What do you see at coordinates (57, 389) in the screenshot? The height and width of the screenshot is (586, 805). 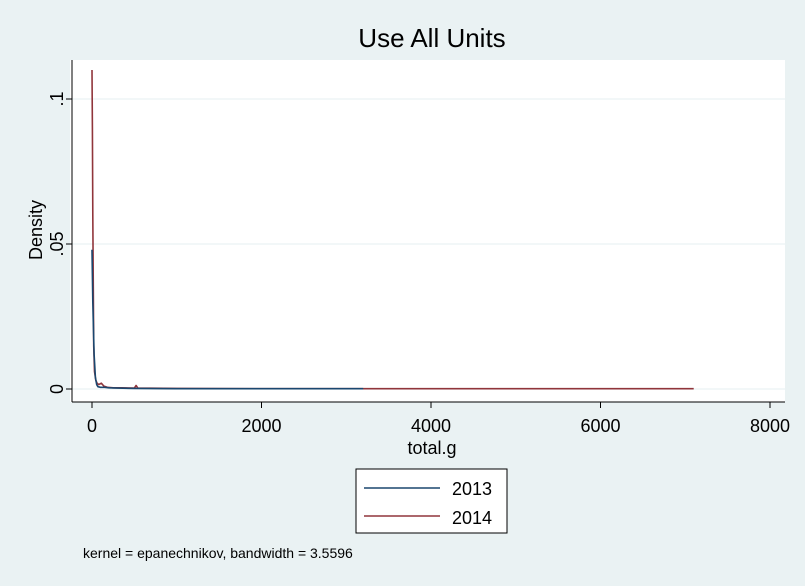 I see `y-tick-label-0: 0` at bounding box center [57, 389].